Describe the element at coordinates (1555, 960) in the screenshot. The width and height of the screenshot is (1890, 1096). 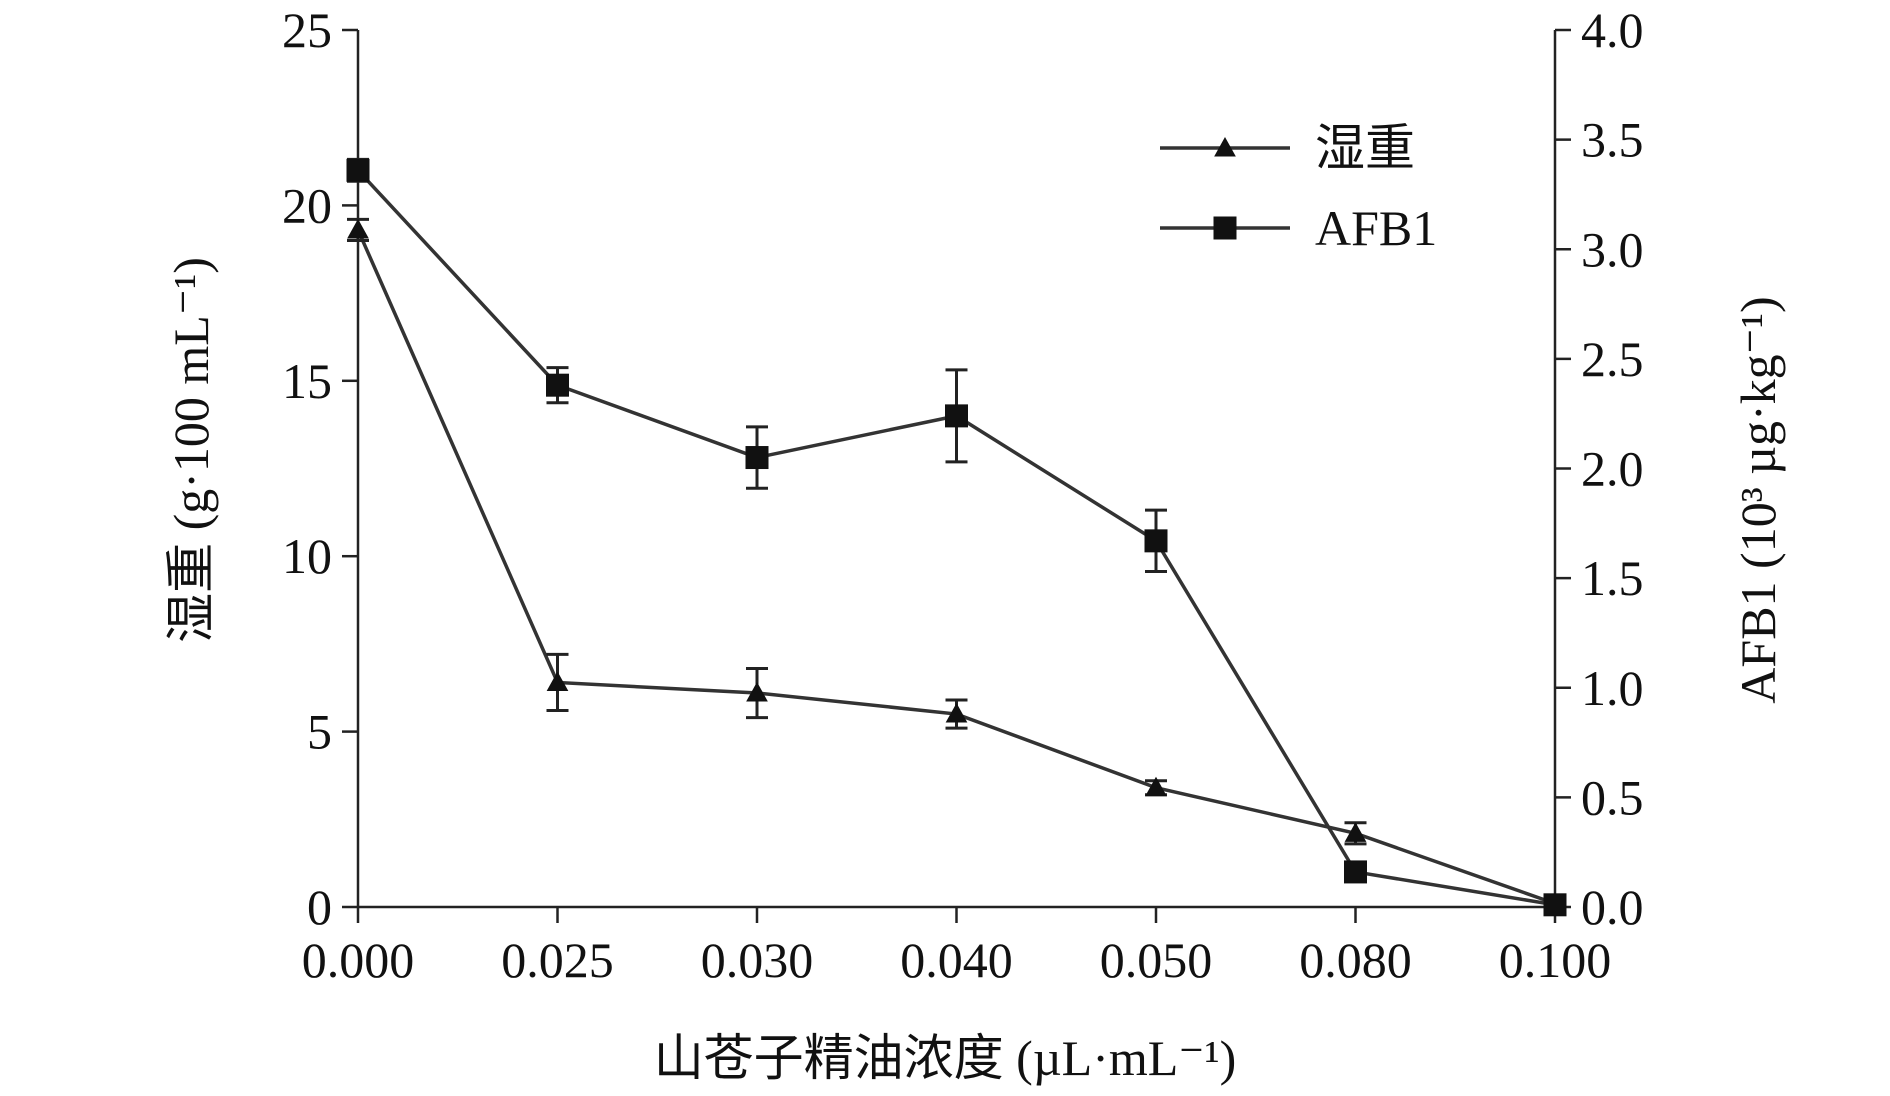
I see `x-tick-label: 0.100` at that location.